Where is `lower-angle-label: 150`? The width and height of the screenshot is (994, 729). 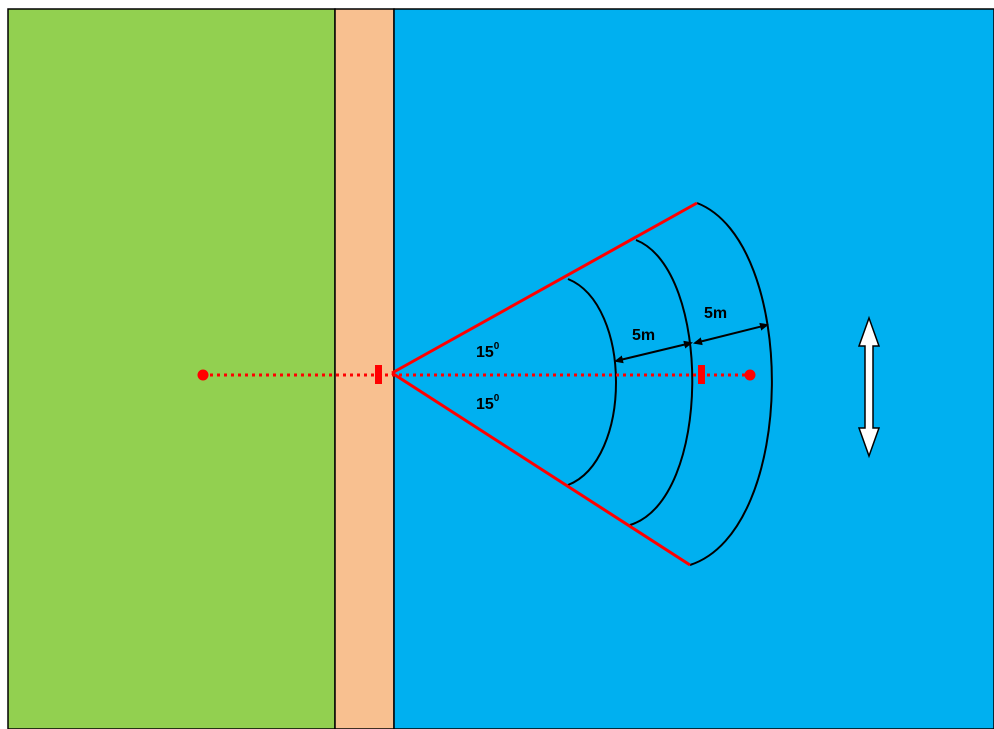
lower-angle-label: 150 is located at coordinates (488, 403).